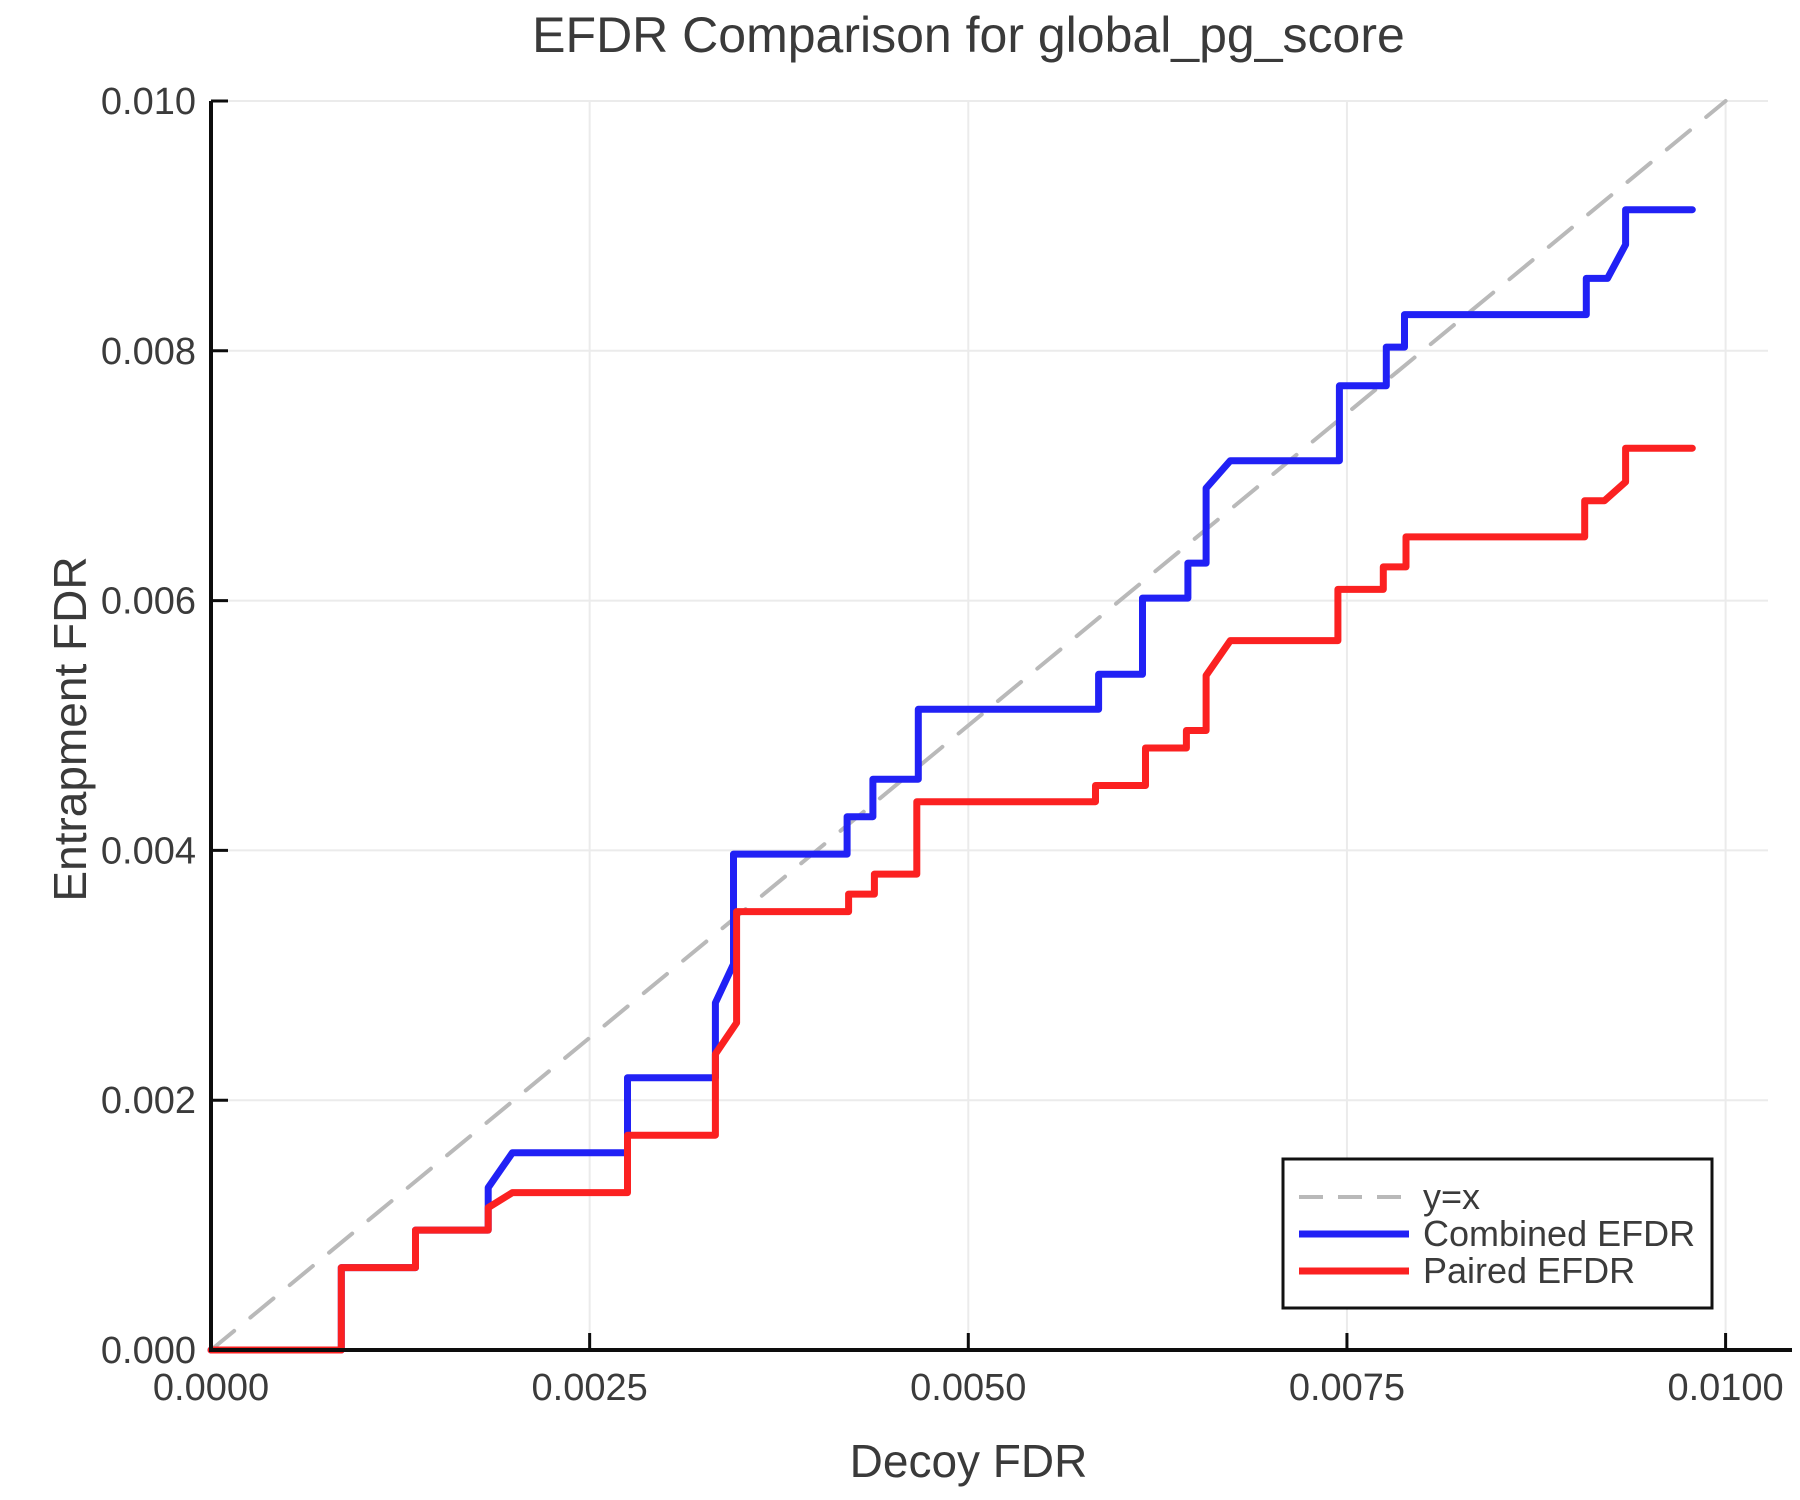 This screenshot has width=1800, height=1500. What do you see at coordinates (968, 1388) in the screenshot?
I see `x-tick-label: 0.0050` at bounding box center [968, 1388].